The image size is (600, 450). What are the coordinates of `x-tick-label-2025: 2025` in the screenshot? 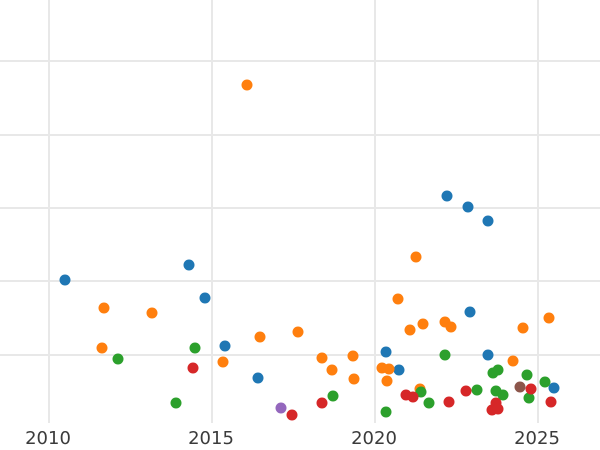 It's located at (537, 438).